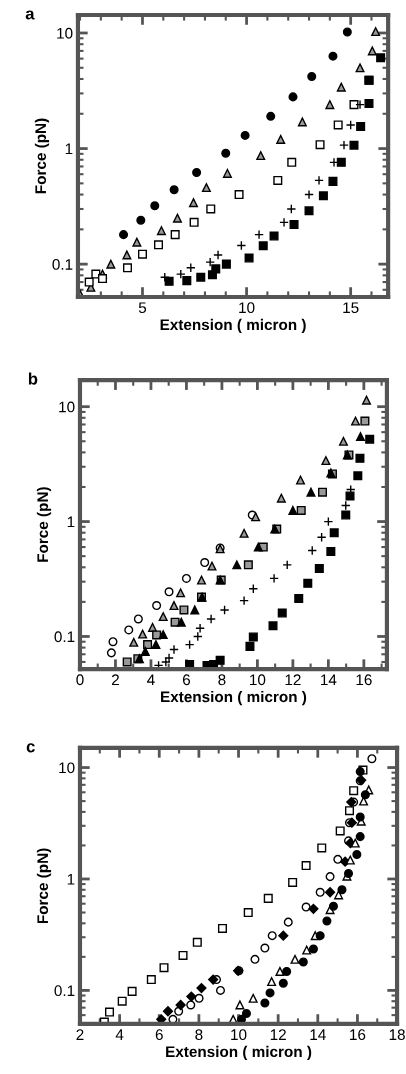  What do you see at coordinates (30, 15) in the screenshot?
I see `chart-title: a` at bounding box center [30, 15].